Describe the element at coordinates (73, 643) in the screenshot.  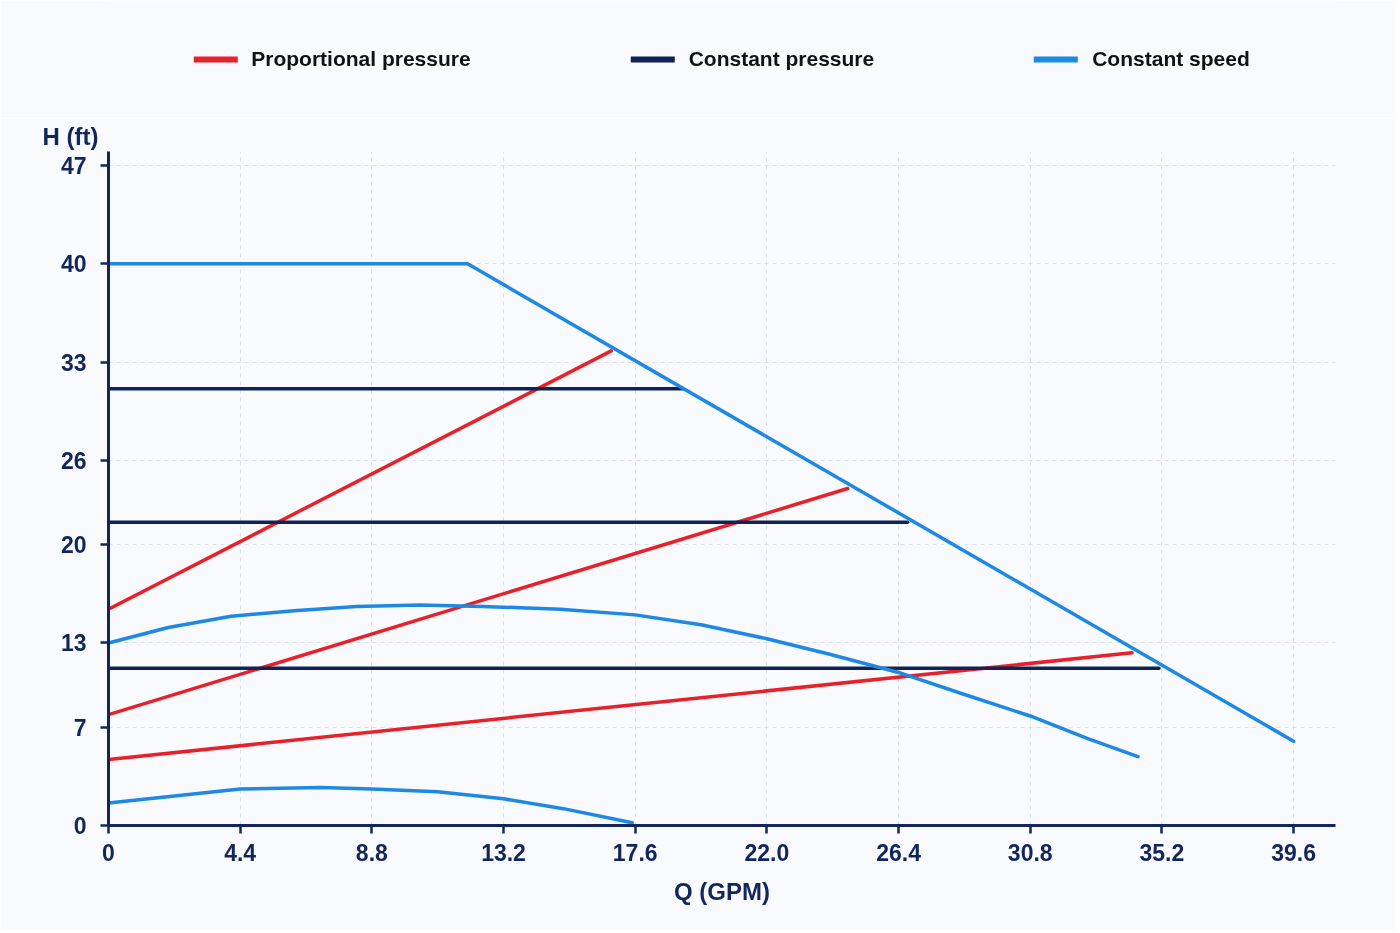
I see `y-tick-label: 13` at that location.